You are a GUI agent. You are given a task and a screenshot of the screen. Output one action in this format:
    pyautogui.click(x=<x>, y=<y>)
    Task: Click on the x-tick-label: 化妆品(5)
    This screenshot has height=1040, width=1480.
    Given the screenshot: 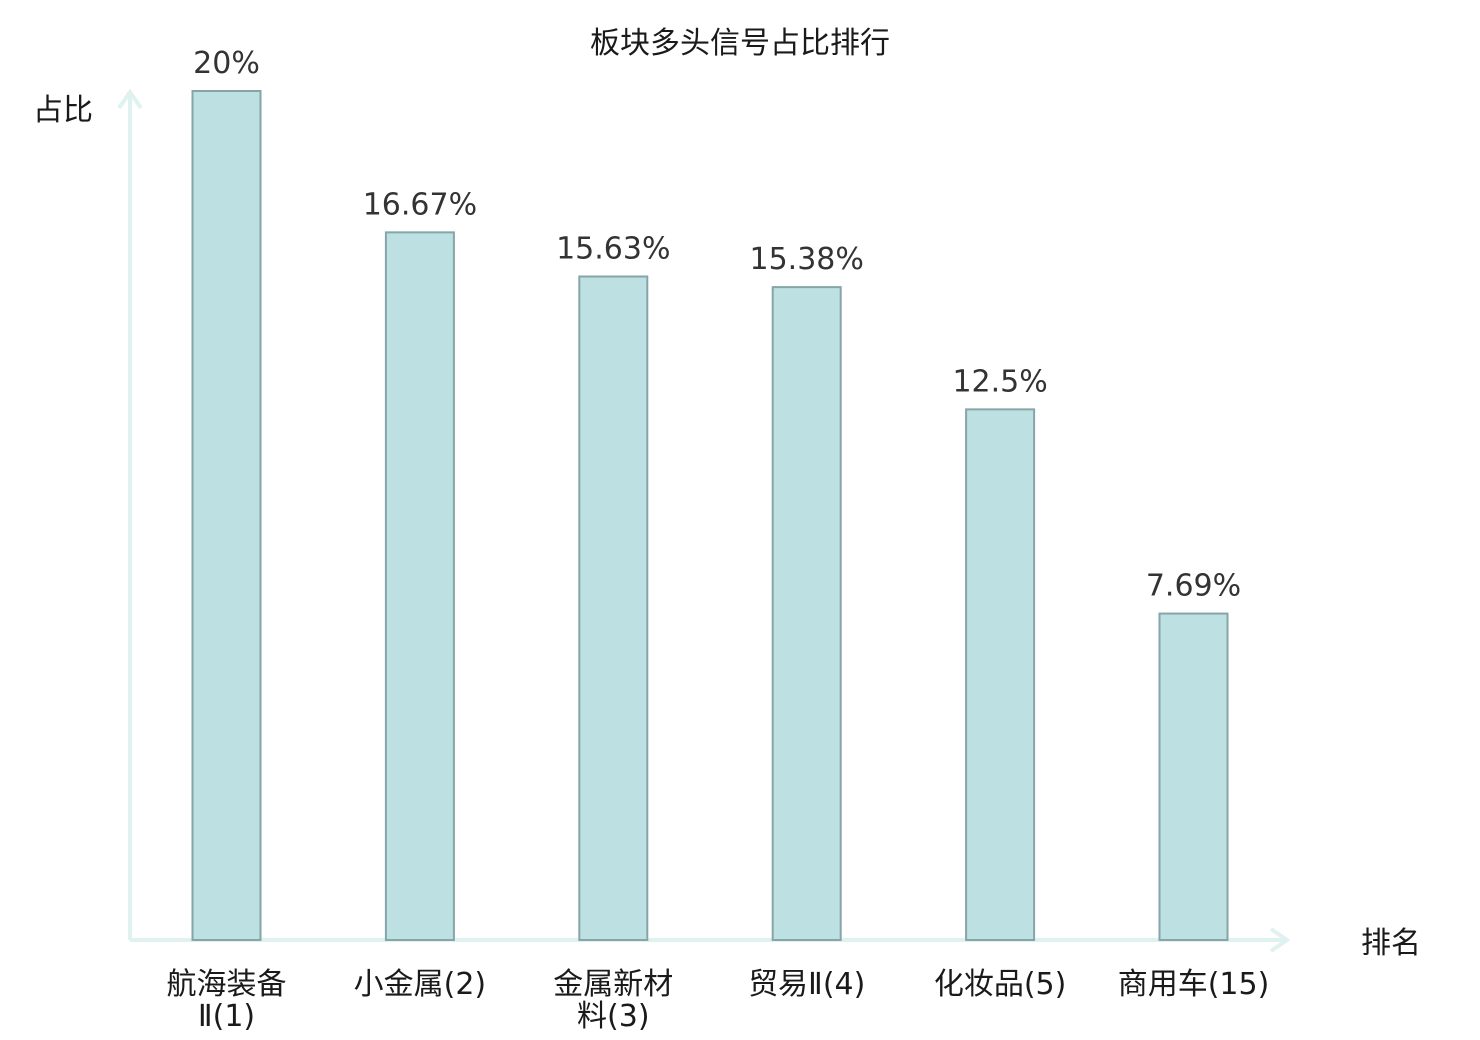 What is the action you would take?
    pyautogui.click(x=1000, y=984)
    